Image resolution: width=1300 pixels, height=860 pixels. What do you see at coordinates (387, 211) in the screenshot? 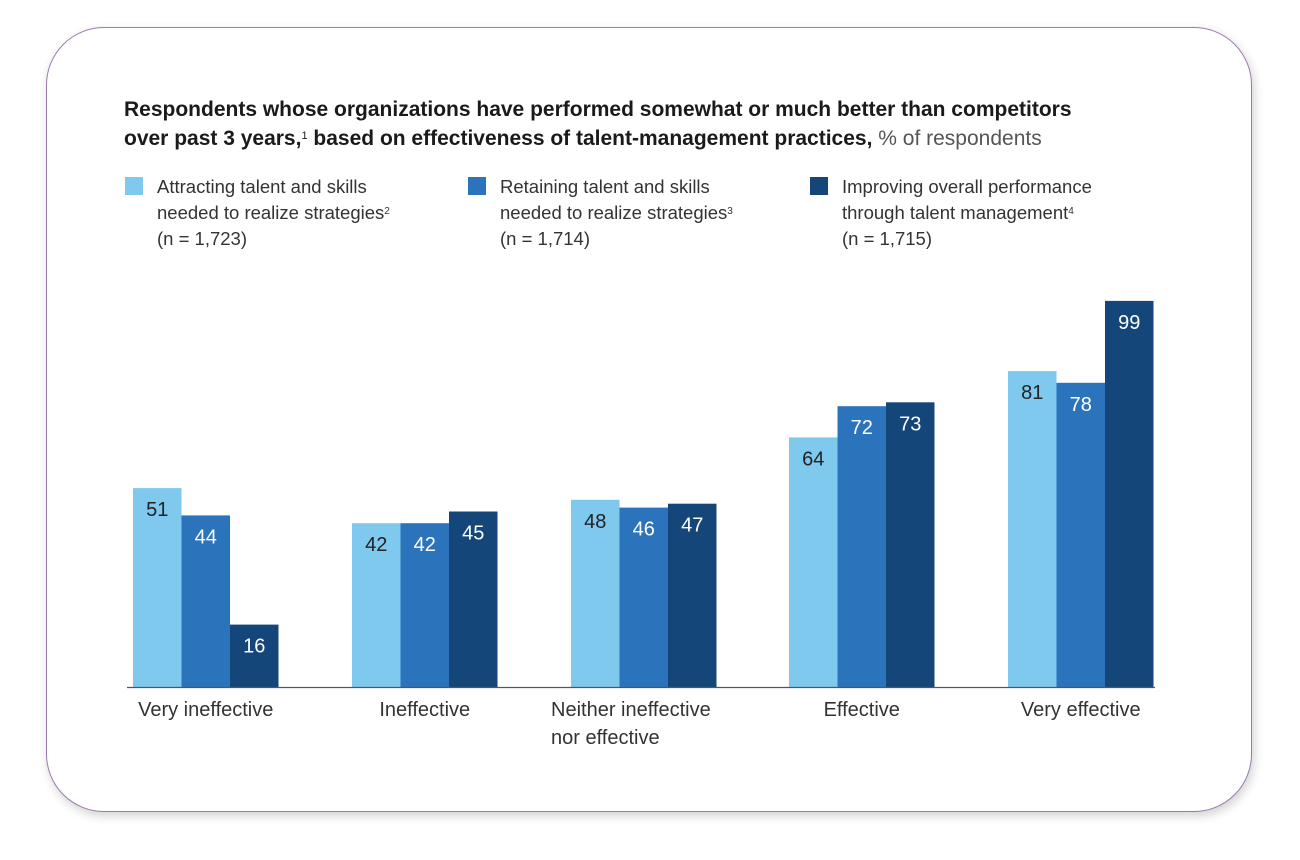
I see `legend-footnote: 2` at bounding box center [387, 211].